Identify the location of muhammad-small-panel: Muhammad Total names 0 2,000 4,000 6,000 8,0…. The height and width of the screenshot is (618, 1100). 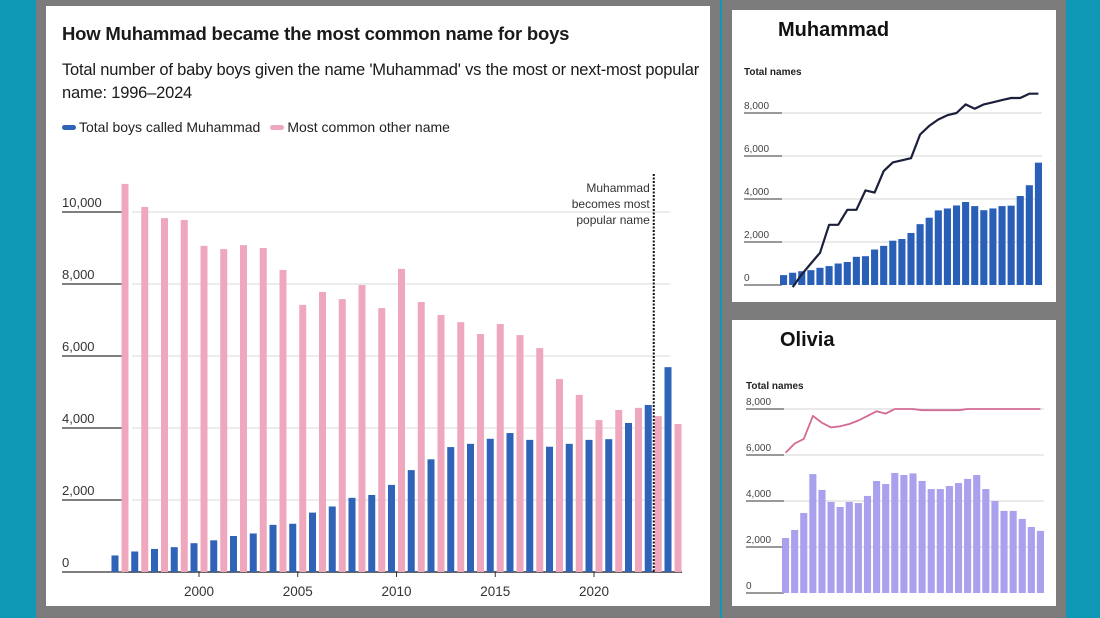
(894, 156).